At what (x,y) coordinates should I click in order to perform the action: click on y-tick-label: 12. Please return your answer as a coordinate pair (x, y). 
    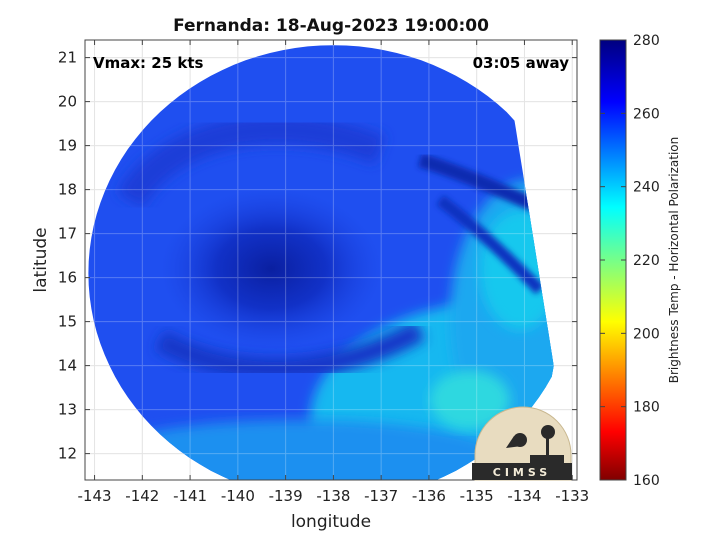
    Looking at the image, I should click on (67, 454).